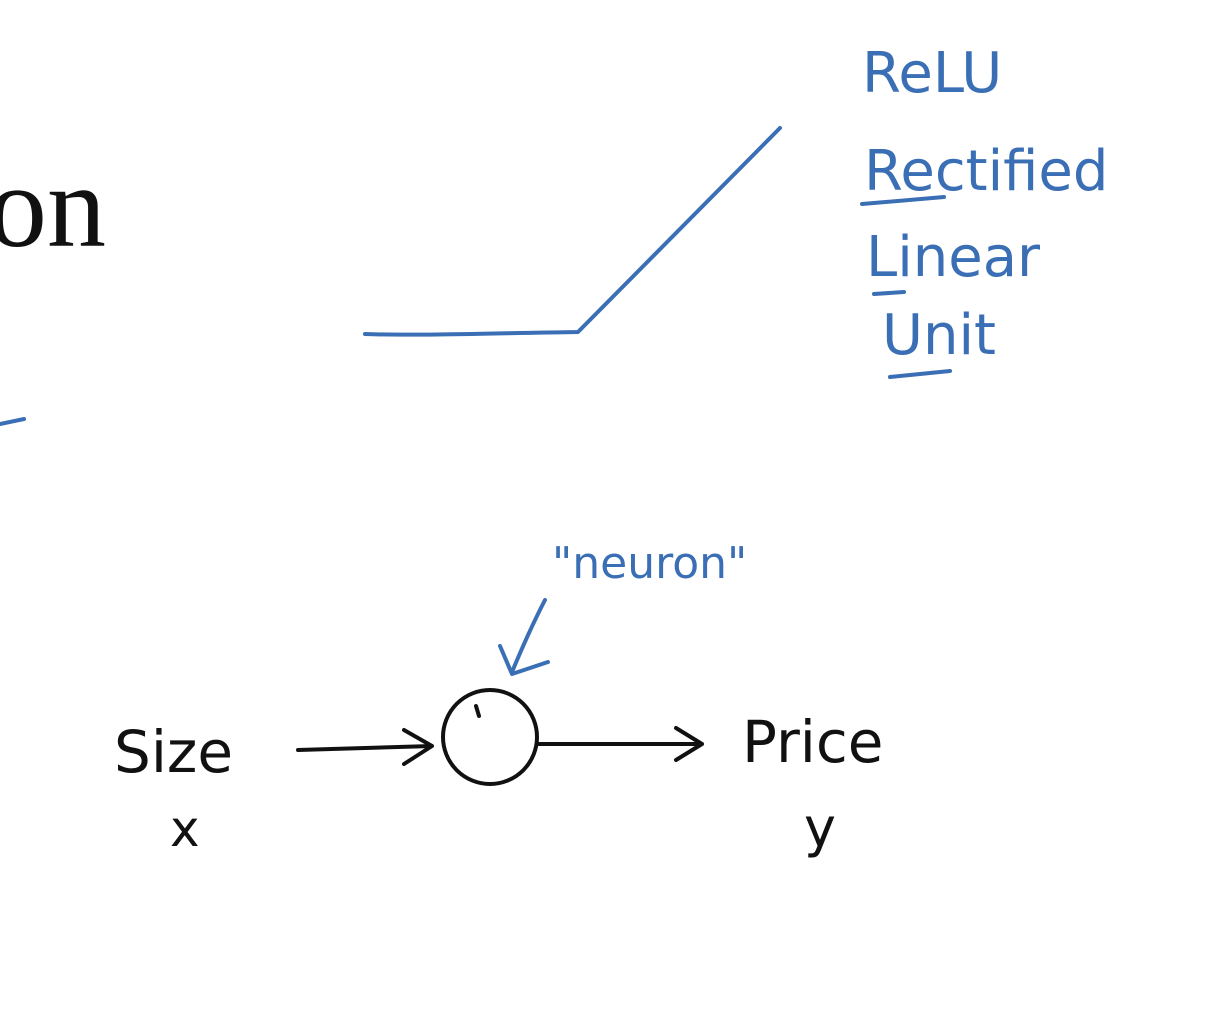  Describe the element at coordinates (939, 335) in the screenshot. I see `relu-note-unit: Unit` at that location.